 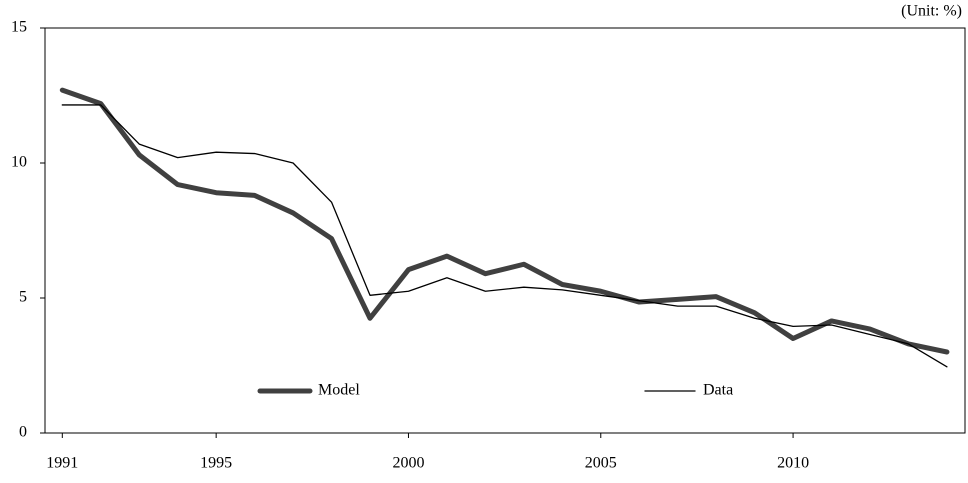 What do you see at coordinates (216, 463) in the screenshot?
I see `x-tick-label: 1995` at bounding box center [216, 463].